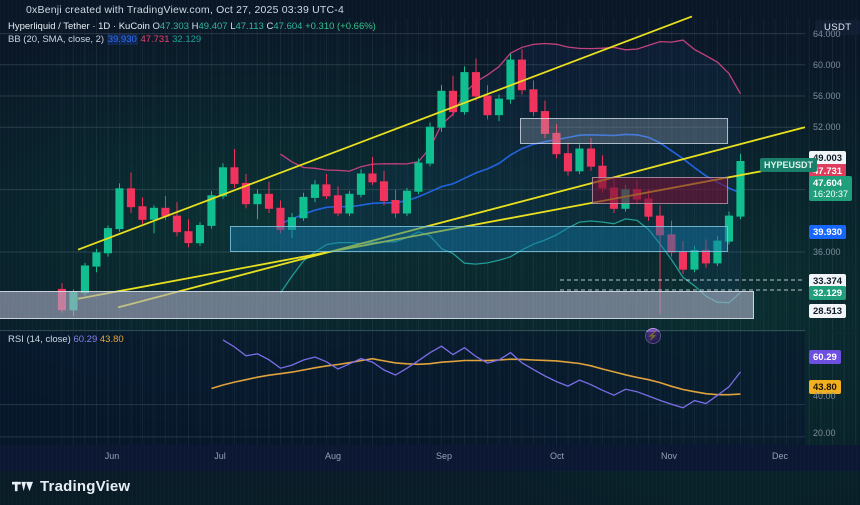 Image resolution: width=860 pixels, height=505 pixels. What do you see at coordinates (213, 26) in the screenshot?
I see `high-value: 49.407` at bounding box center [213, 26].